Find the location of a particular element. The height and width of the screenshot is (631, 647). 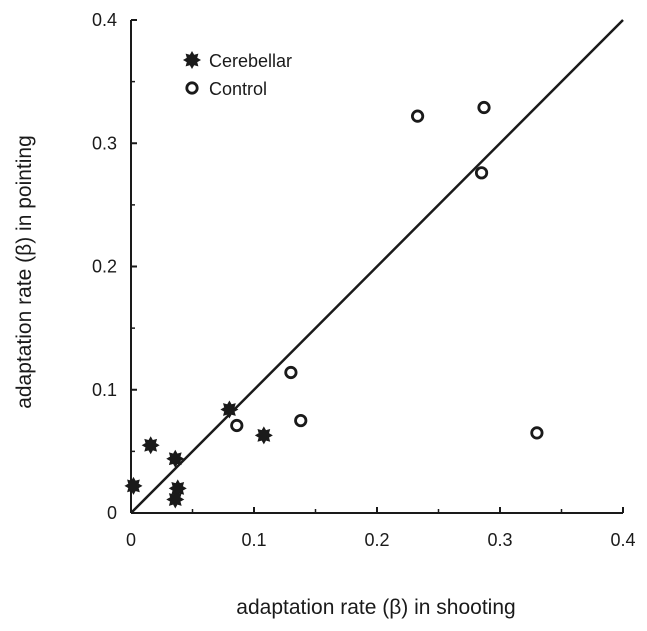

legend-label-control: Control is located at coordinates (238, 89).